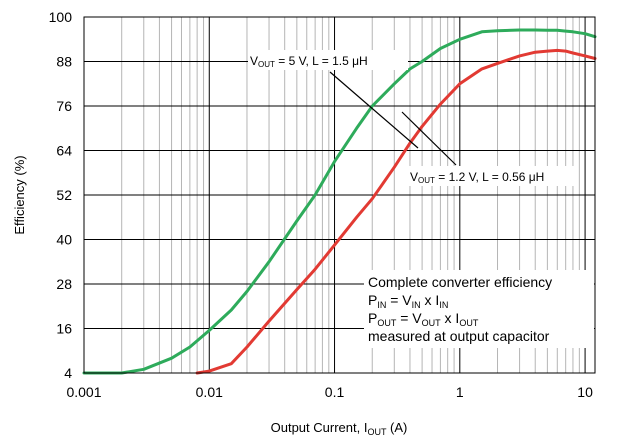  Describe the element at coordinates (460, 392) in the screenshot. I see `x-tick-label: 1` at that location.